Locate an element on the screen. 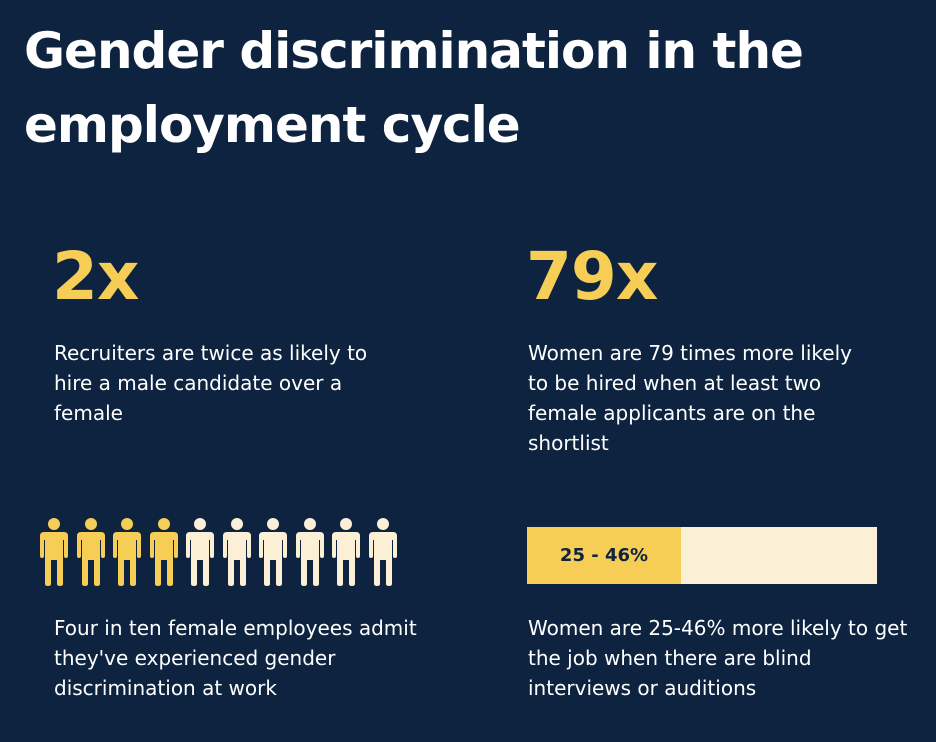 This screenshot has width=936, height=742. blind-interview-bar-label: 25 - 46% is located at coordinates (604, 555).